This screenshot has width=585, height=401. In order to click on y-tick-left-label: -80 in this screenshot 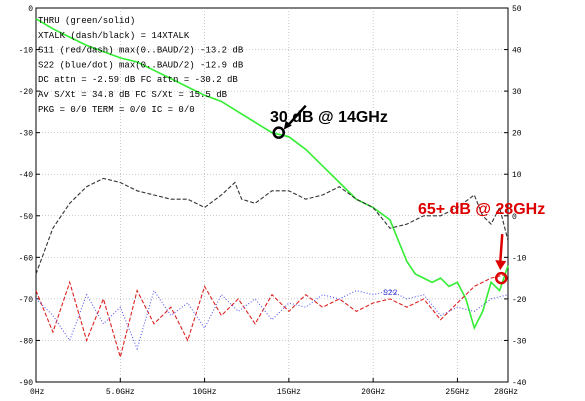, I will do `click(26, 341)`.